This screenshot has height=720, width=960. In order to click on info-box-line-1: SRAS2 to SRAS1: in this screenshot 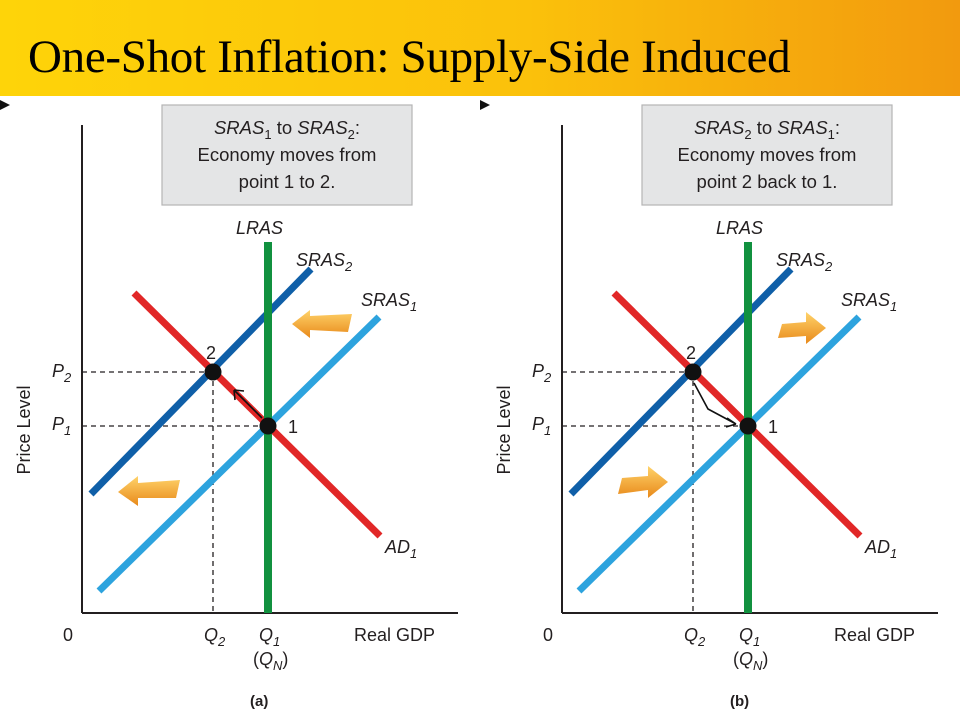, I will do `click(767, 129)`.